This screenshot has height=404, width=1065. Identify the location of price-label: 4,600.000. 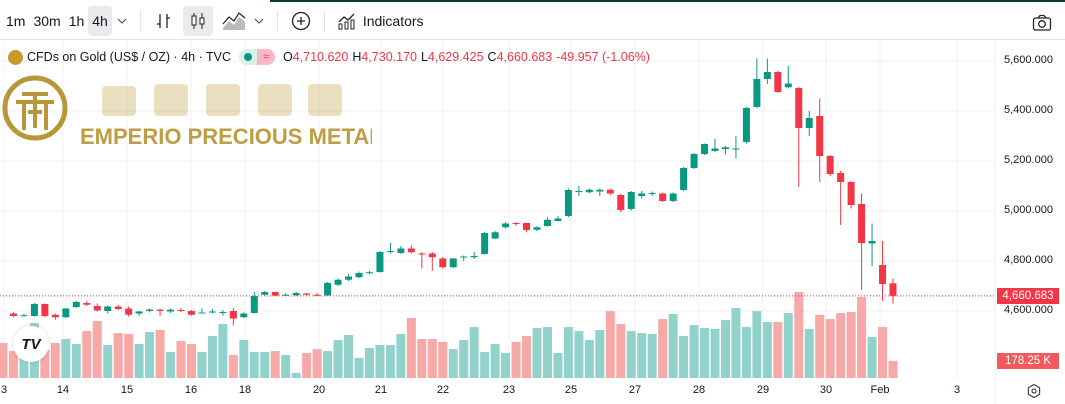
(1028, 310).